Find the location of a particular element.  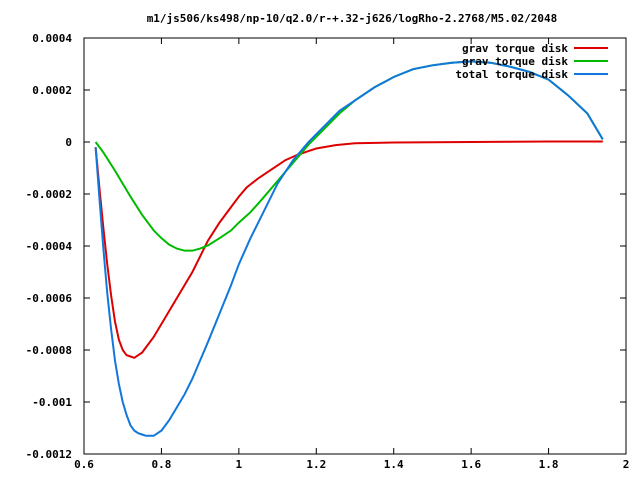

y-tick-label: -0.0006 is located at coordinates (49, 298).